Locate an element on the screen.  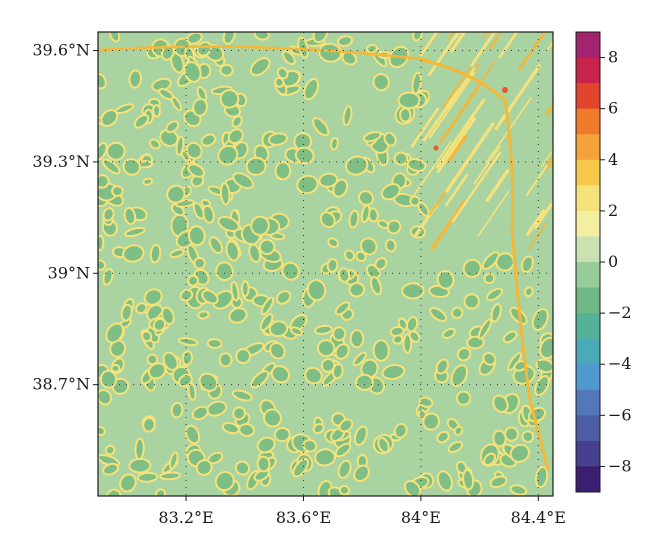
lon-tick-label: 83.2°E is located at coordinates (185, 517).